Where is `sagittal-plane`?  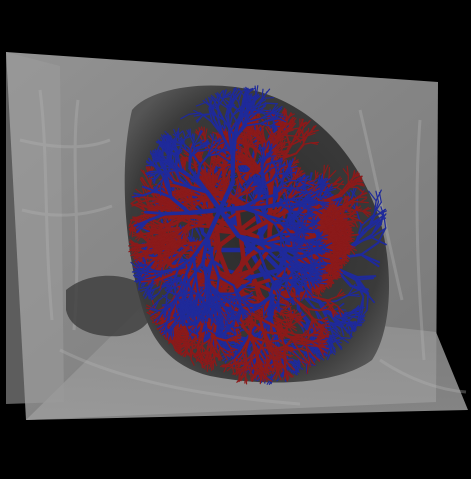
sagittal-plane is located at coordinates (35, 228).